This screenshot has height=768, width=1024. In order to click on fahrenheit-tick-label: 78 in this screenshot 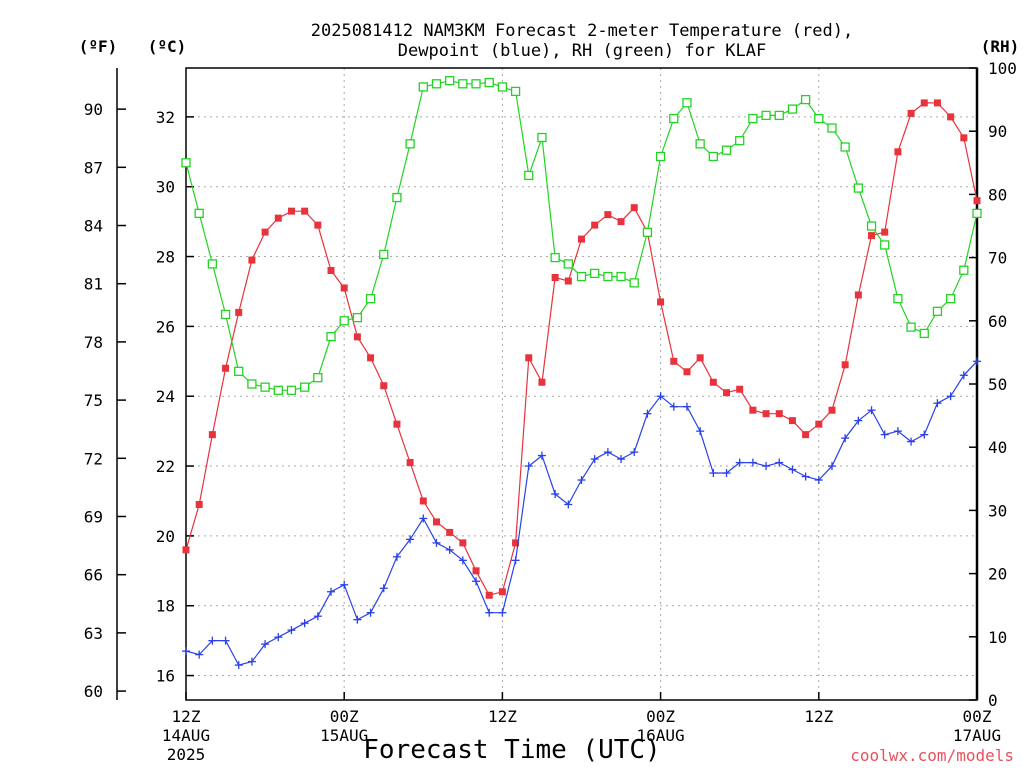, I will do `click(93, 342)`.